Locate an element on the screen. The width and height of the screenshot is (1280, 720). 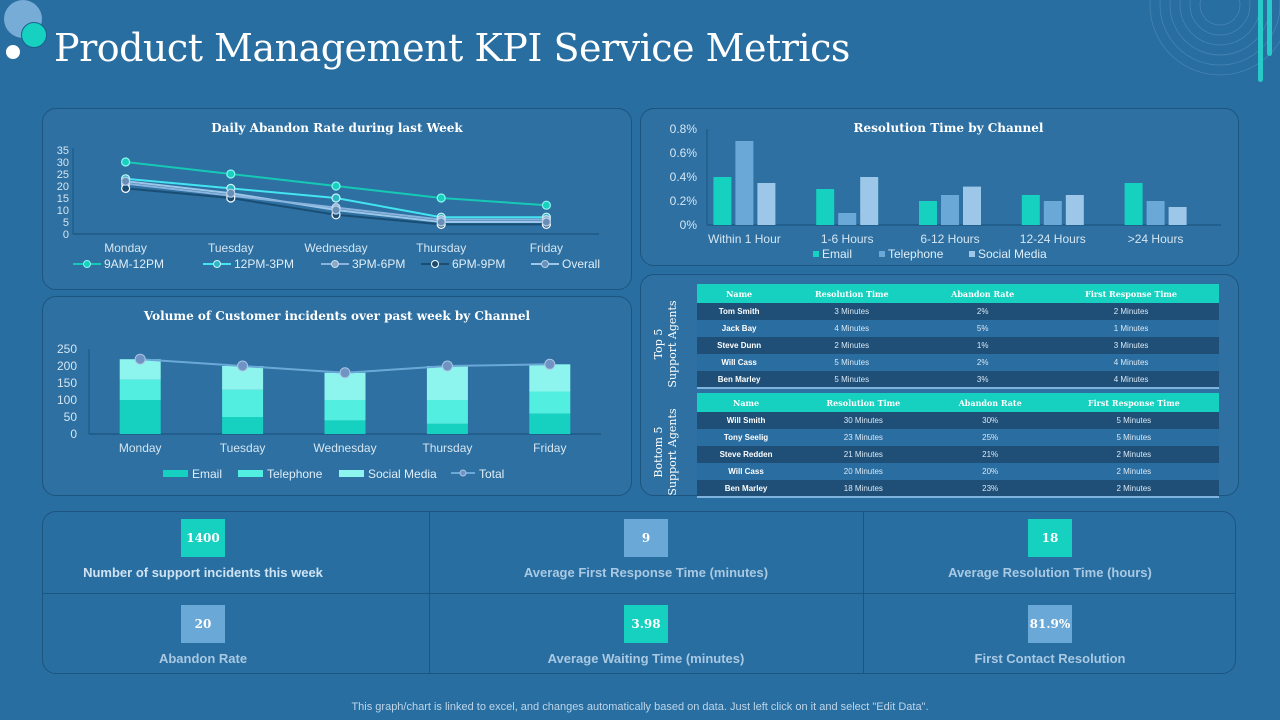
kpi-label: Number of support incidents this week is located at coordinates (203, 572).